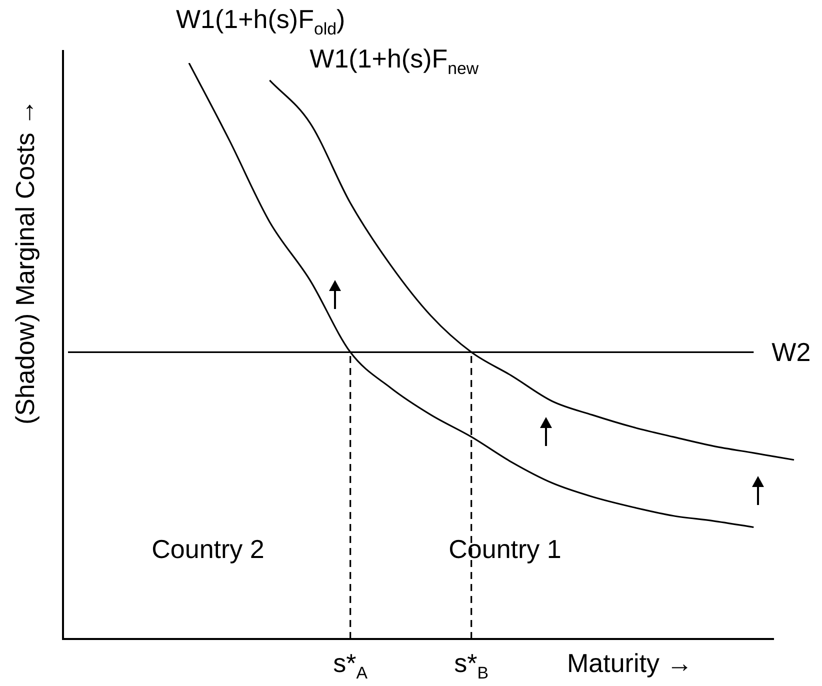 Image resolution: width=822 pixels, height=686 pixels. I want to click on y-axis-title: (Shadow) Marginal Costs →, so click(25, 262).